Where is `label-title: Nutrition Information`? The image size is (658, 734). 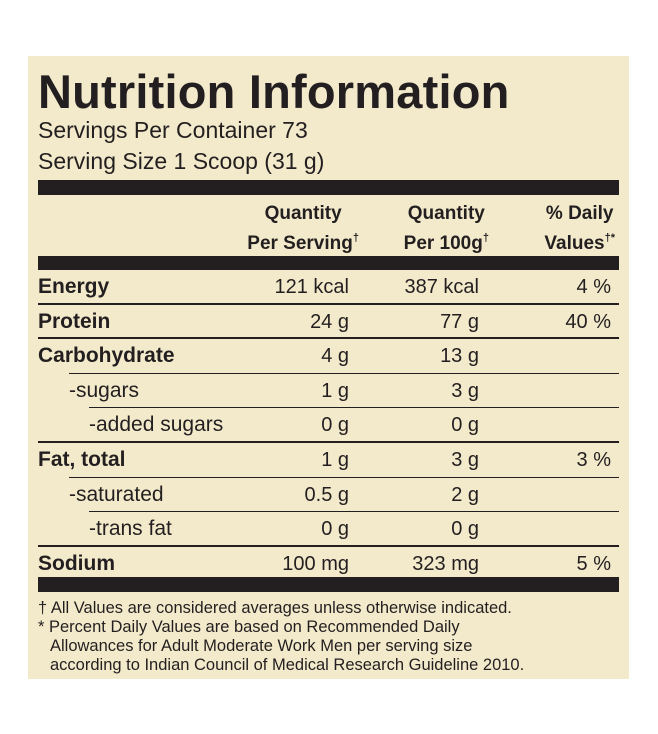
label-title: Nutrition Information is located at coordinates (274, 91).